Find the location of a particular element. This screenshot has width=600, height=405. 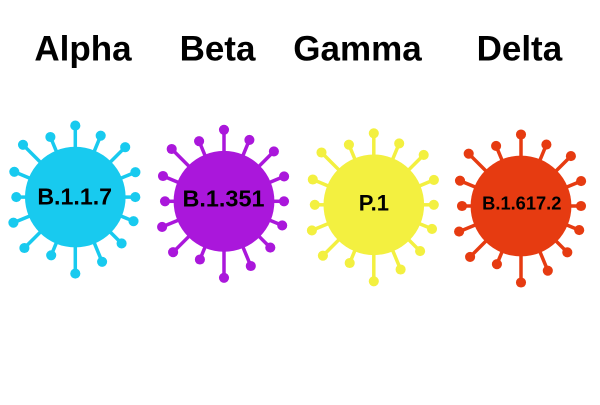

svg-text: B.1.1.7 is located at coordinates (74, 197).